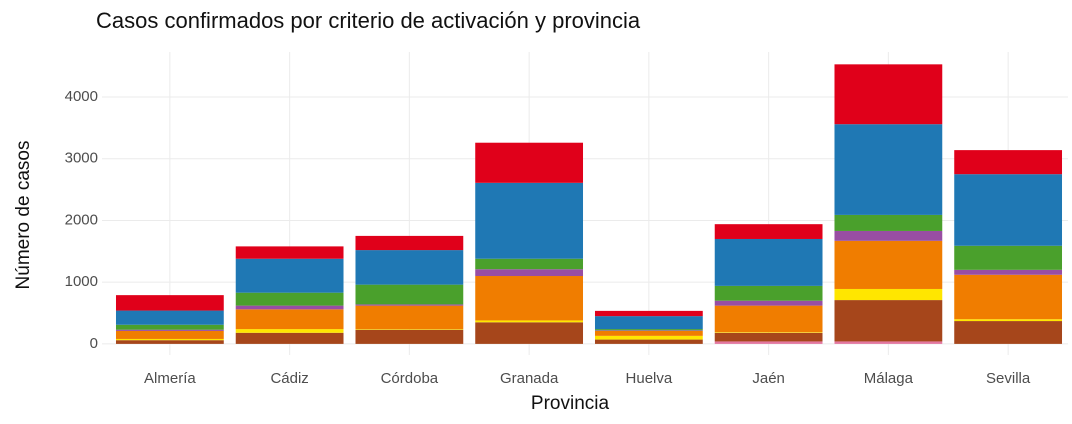  What do you see at coordinates (23, 215) in the screenshot?
I see `y-axis-label: Número de casos` at bounding box center [23, 215].